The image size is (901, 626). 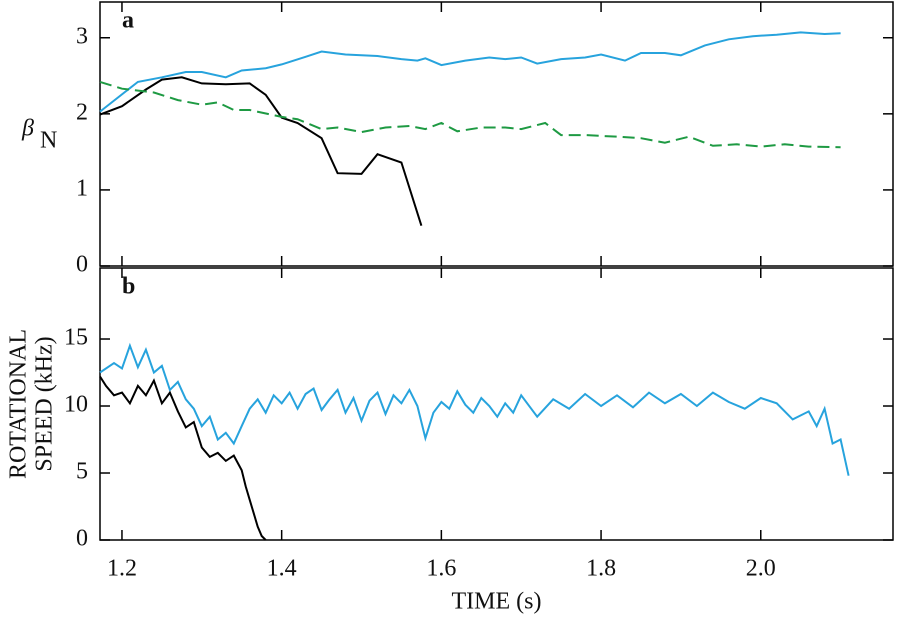 I want to click on y-tick-label: 10, so click(x=76, y=405).